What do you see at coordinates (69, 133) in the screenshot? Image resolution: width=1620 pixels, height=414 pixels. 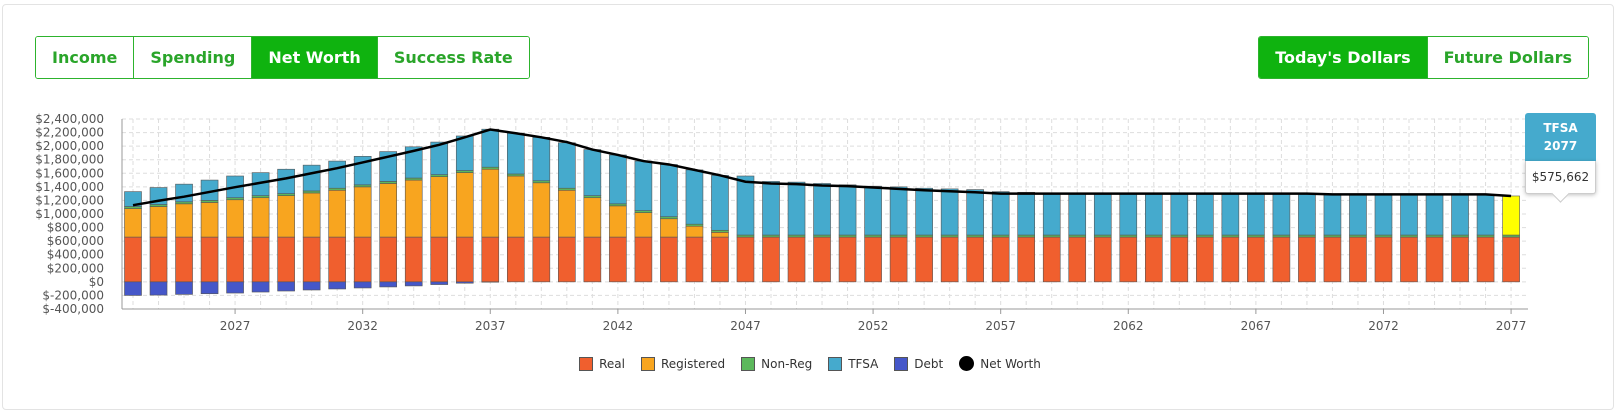 I see `y-tick-label: $2,200,000` at bounding box center [69, 133].